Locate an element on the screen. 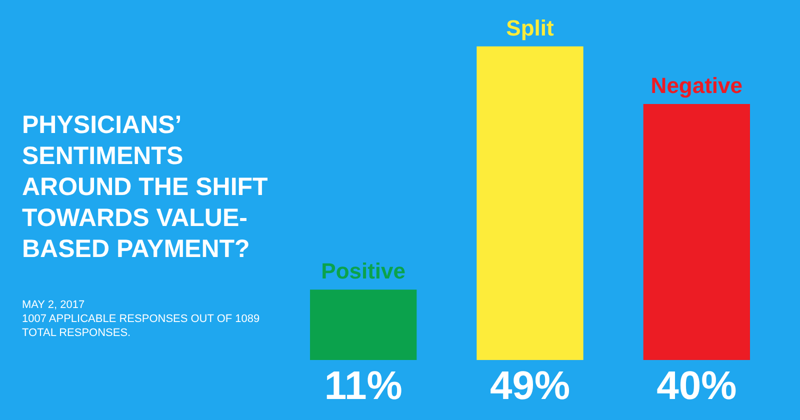 This screenshot has width=800, height=420. data-label: 11% is located at coordinates (363, 386).